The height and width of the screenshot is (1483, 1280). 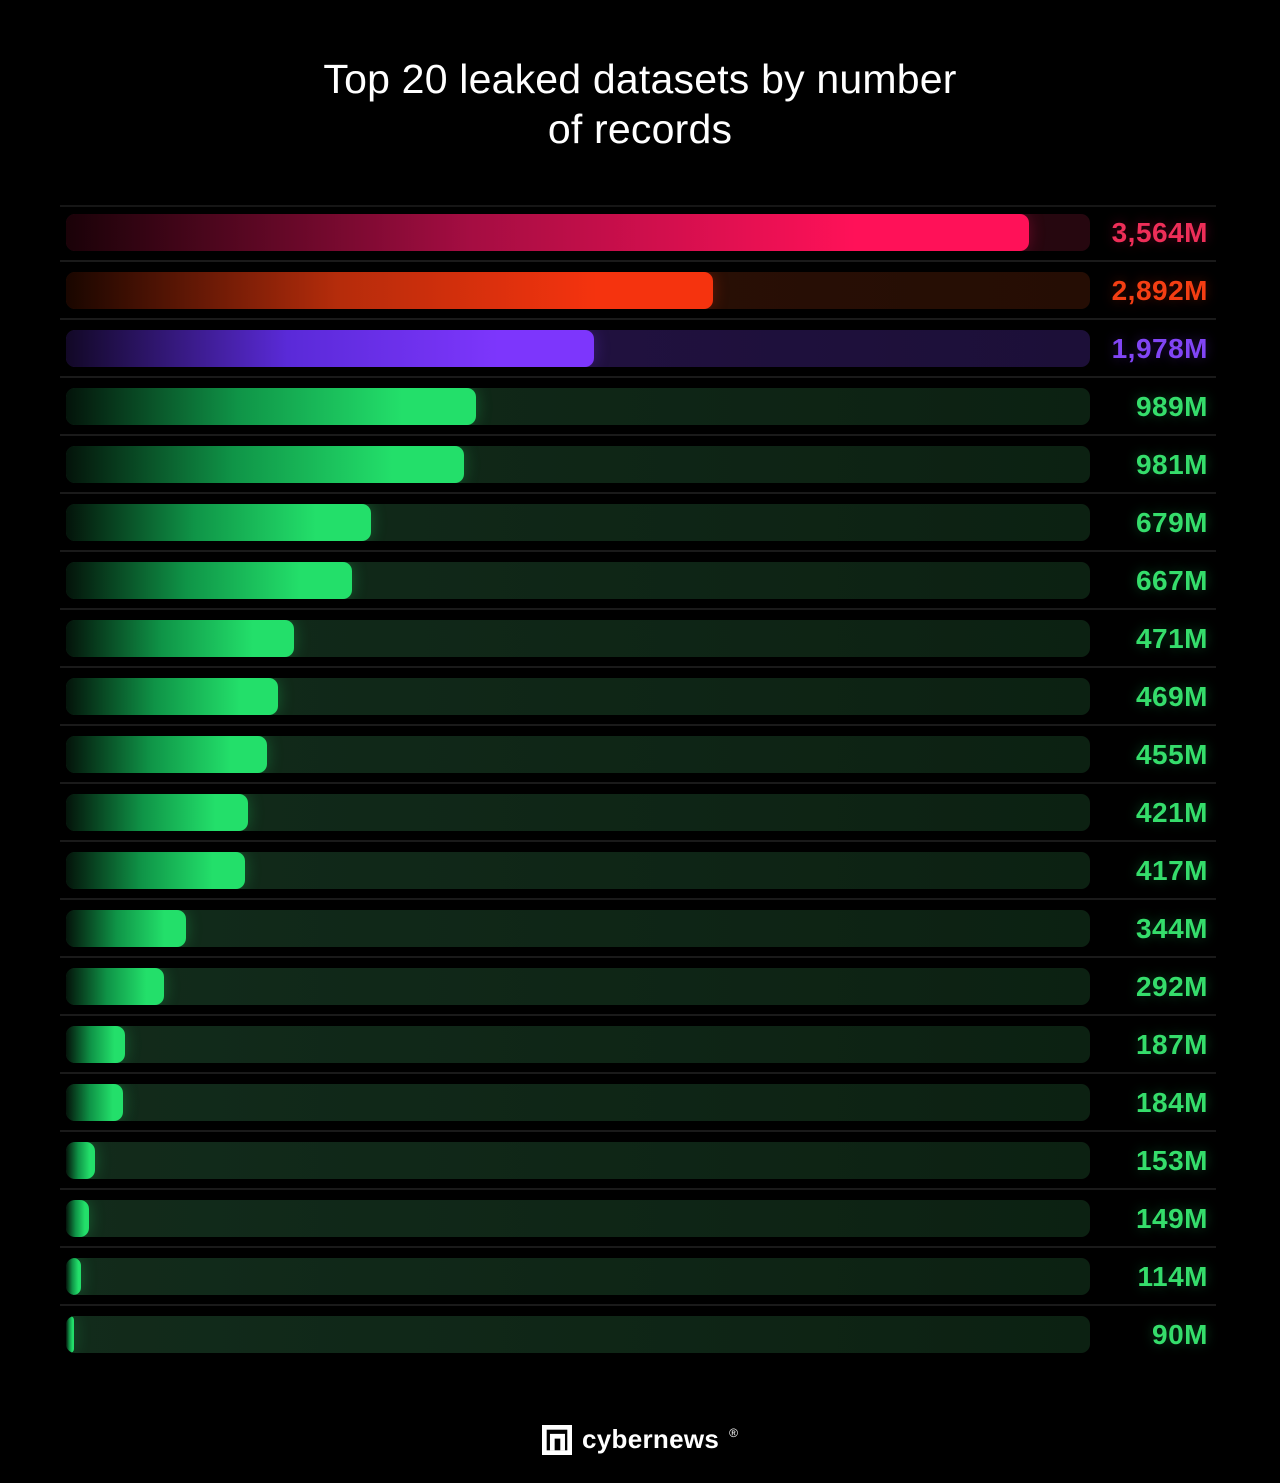 I want to click on bar-row: 469M, so click(x=638, y=702).